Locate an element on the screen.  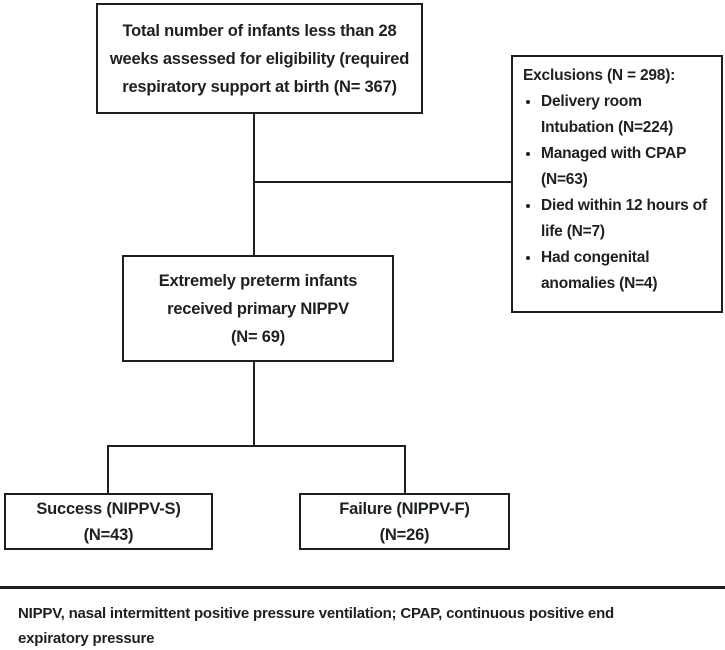
nippv-text-line: received primary NIPPV is located at coordinates (258, 308).